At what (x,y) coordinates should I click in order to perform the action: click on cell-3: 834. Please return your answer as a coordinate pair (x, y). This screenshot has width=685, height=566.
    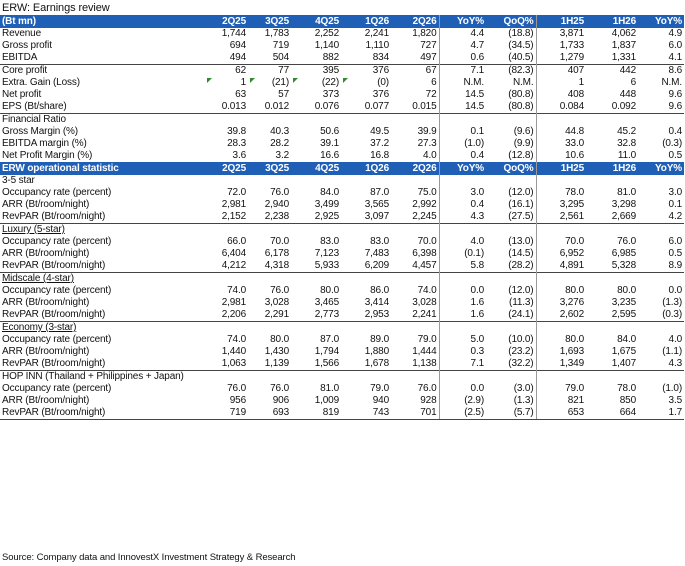
    Looking at the image, I should click on (380, 57).